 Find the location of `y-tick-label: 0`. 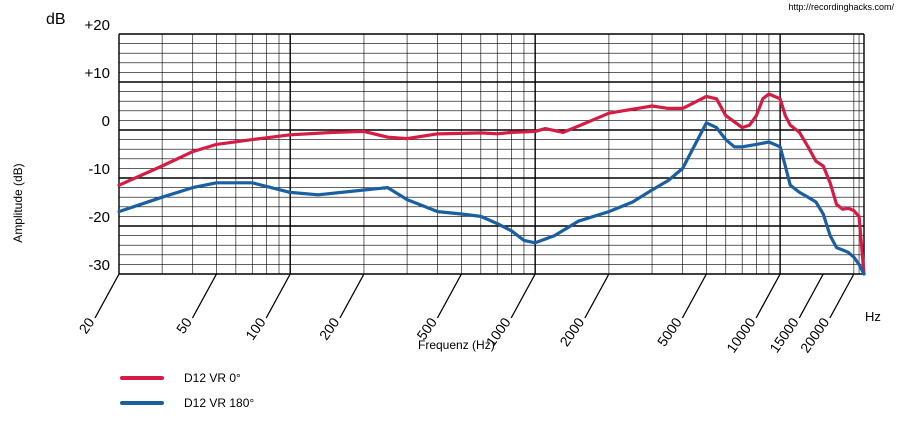

y-tick-label: 0 is located at coordinates (106, 121).